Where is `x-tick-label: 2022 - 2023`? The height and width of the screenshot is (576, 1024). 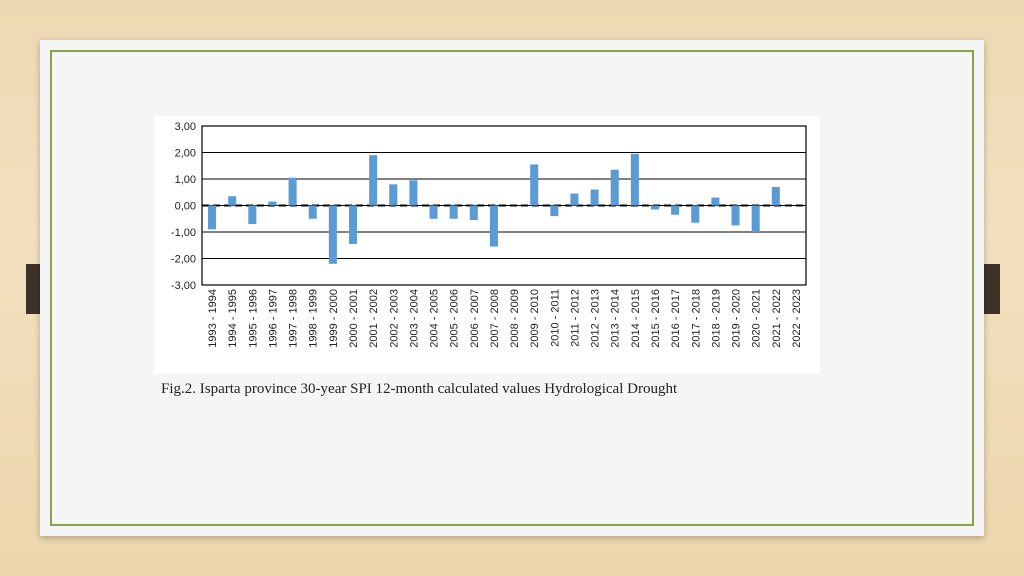 x-tick-label: 2022 - 2023 is located at coordinates (797, 318).